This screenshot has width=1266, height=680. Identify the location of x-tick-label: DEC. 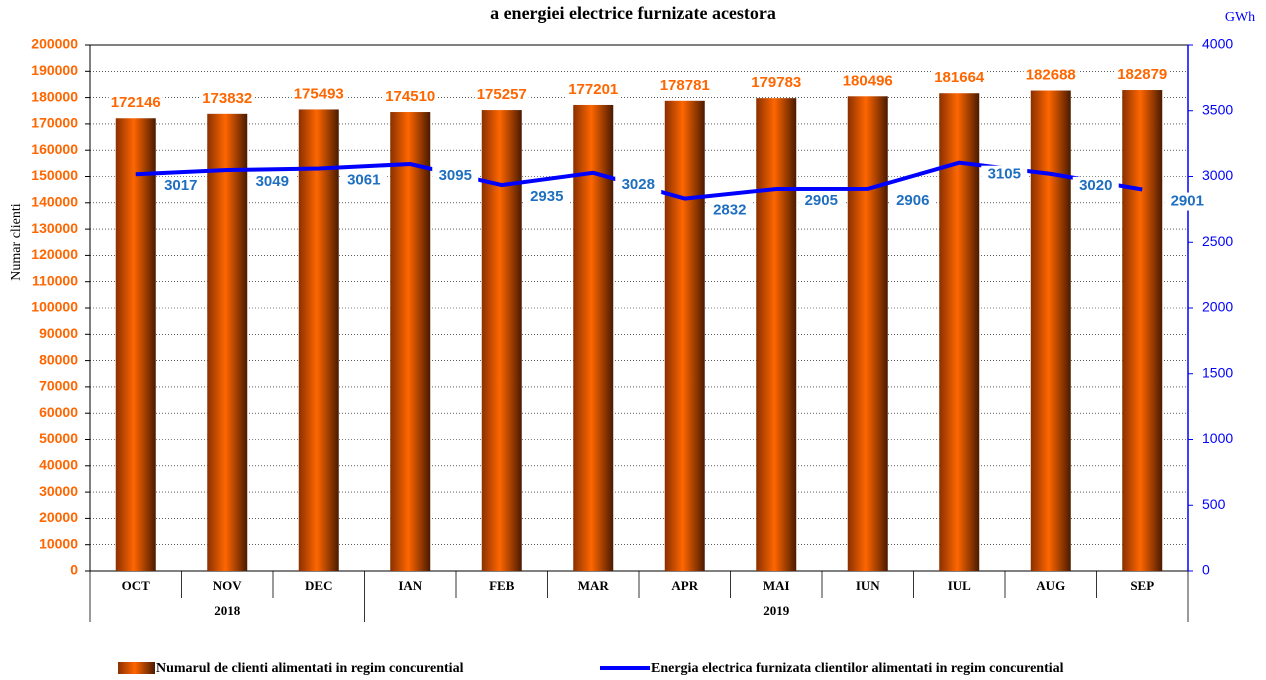
(318, 585).